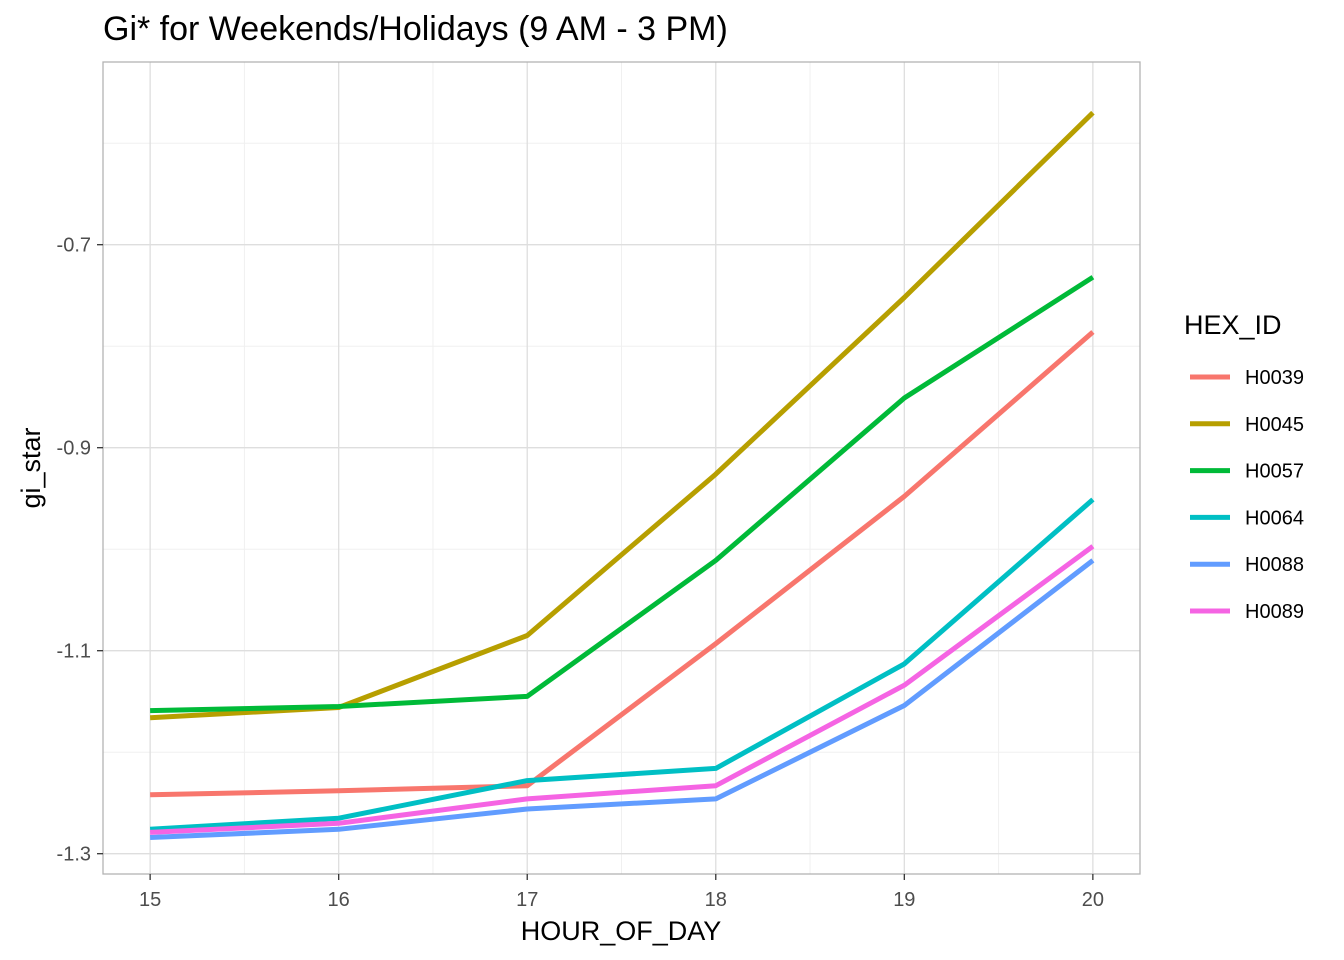  I want to click on x-tick-label: 20, so click(1093, 900).